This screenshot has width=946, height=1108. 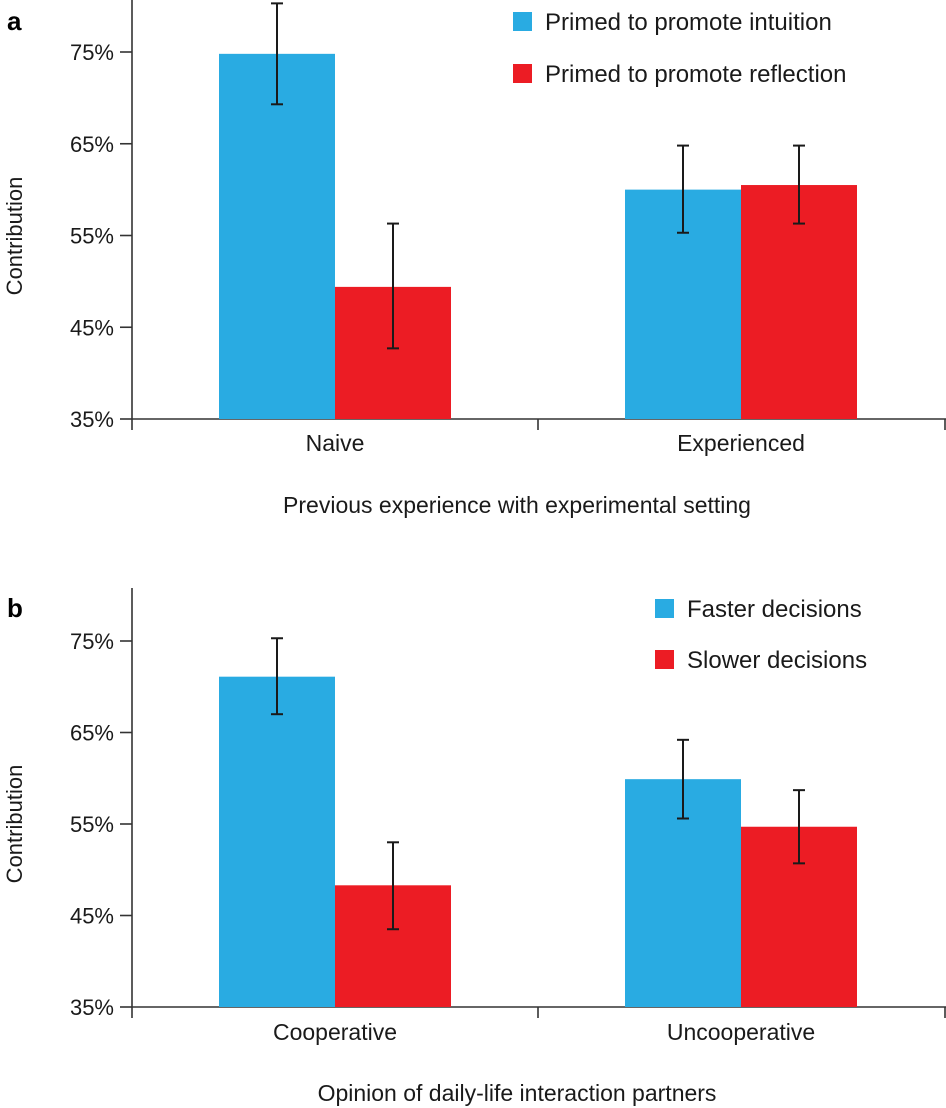 What do you see at coordinates (777, 660) in the screenshot?
I see `chart-b-legend-label: Slower decisions` at bounding box center [777, 660].